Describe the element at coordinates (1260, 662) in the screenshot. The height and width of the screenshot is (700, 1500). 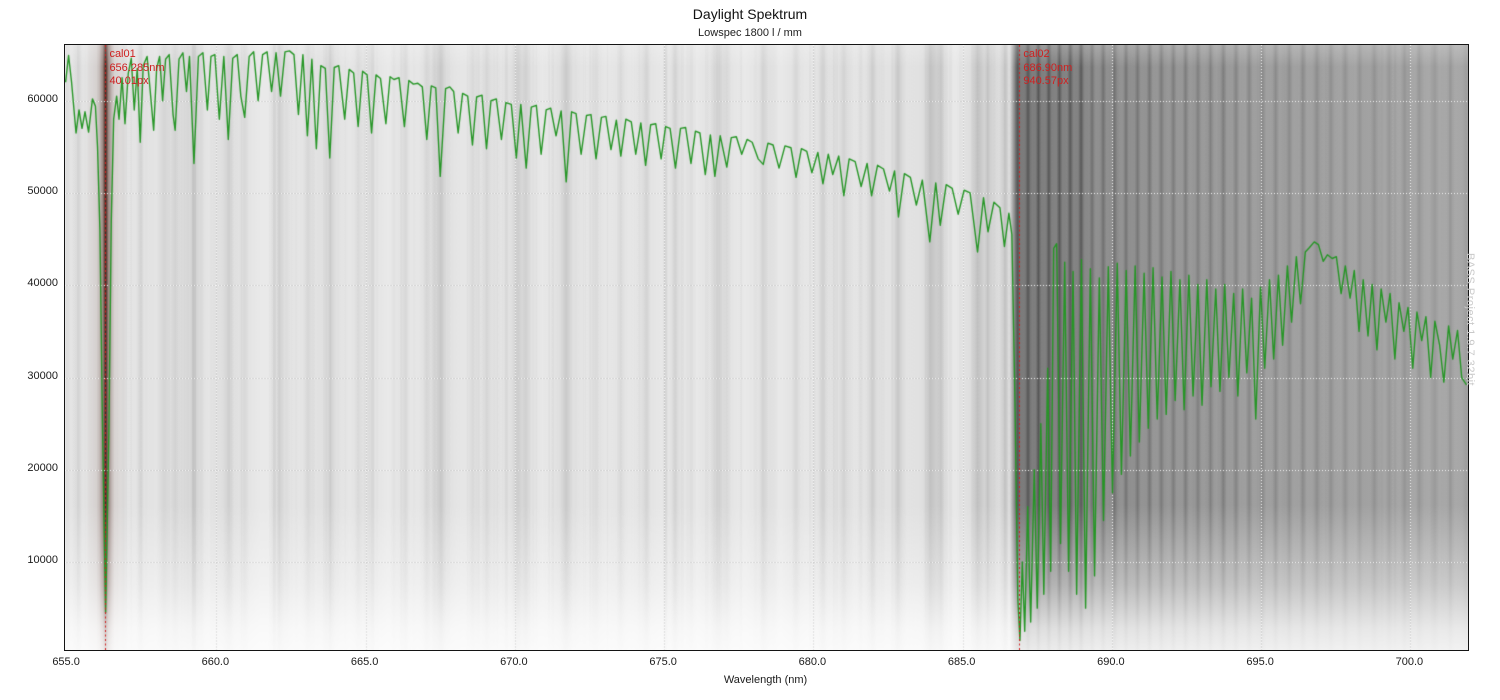
I see `x-tick-label: 695.0` at that location.